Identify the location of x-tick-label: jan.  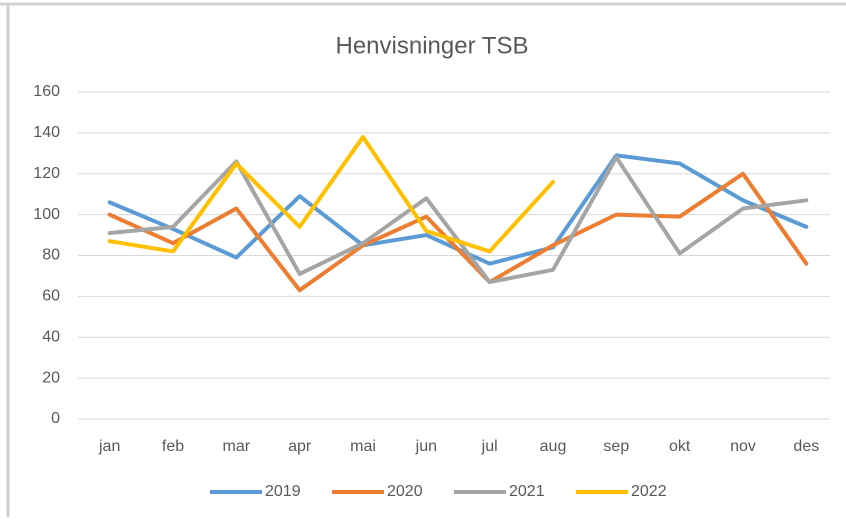
(109, 446).